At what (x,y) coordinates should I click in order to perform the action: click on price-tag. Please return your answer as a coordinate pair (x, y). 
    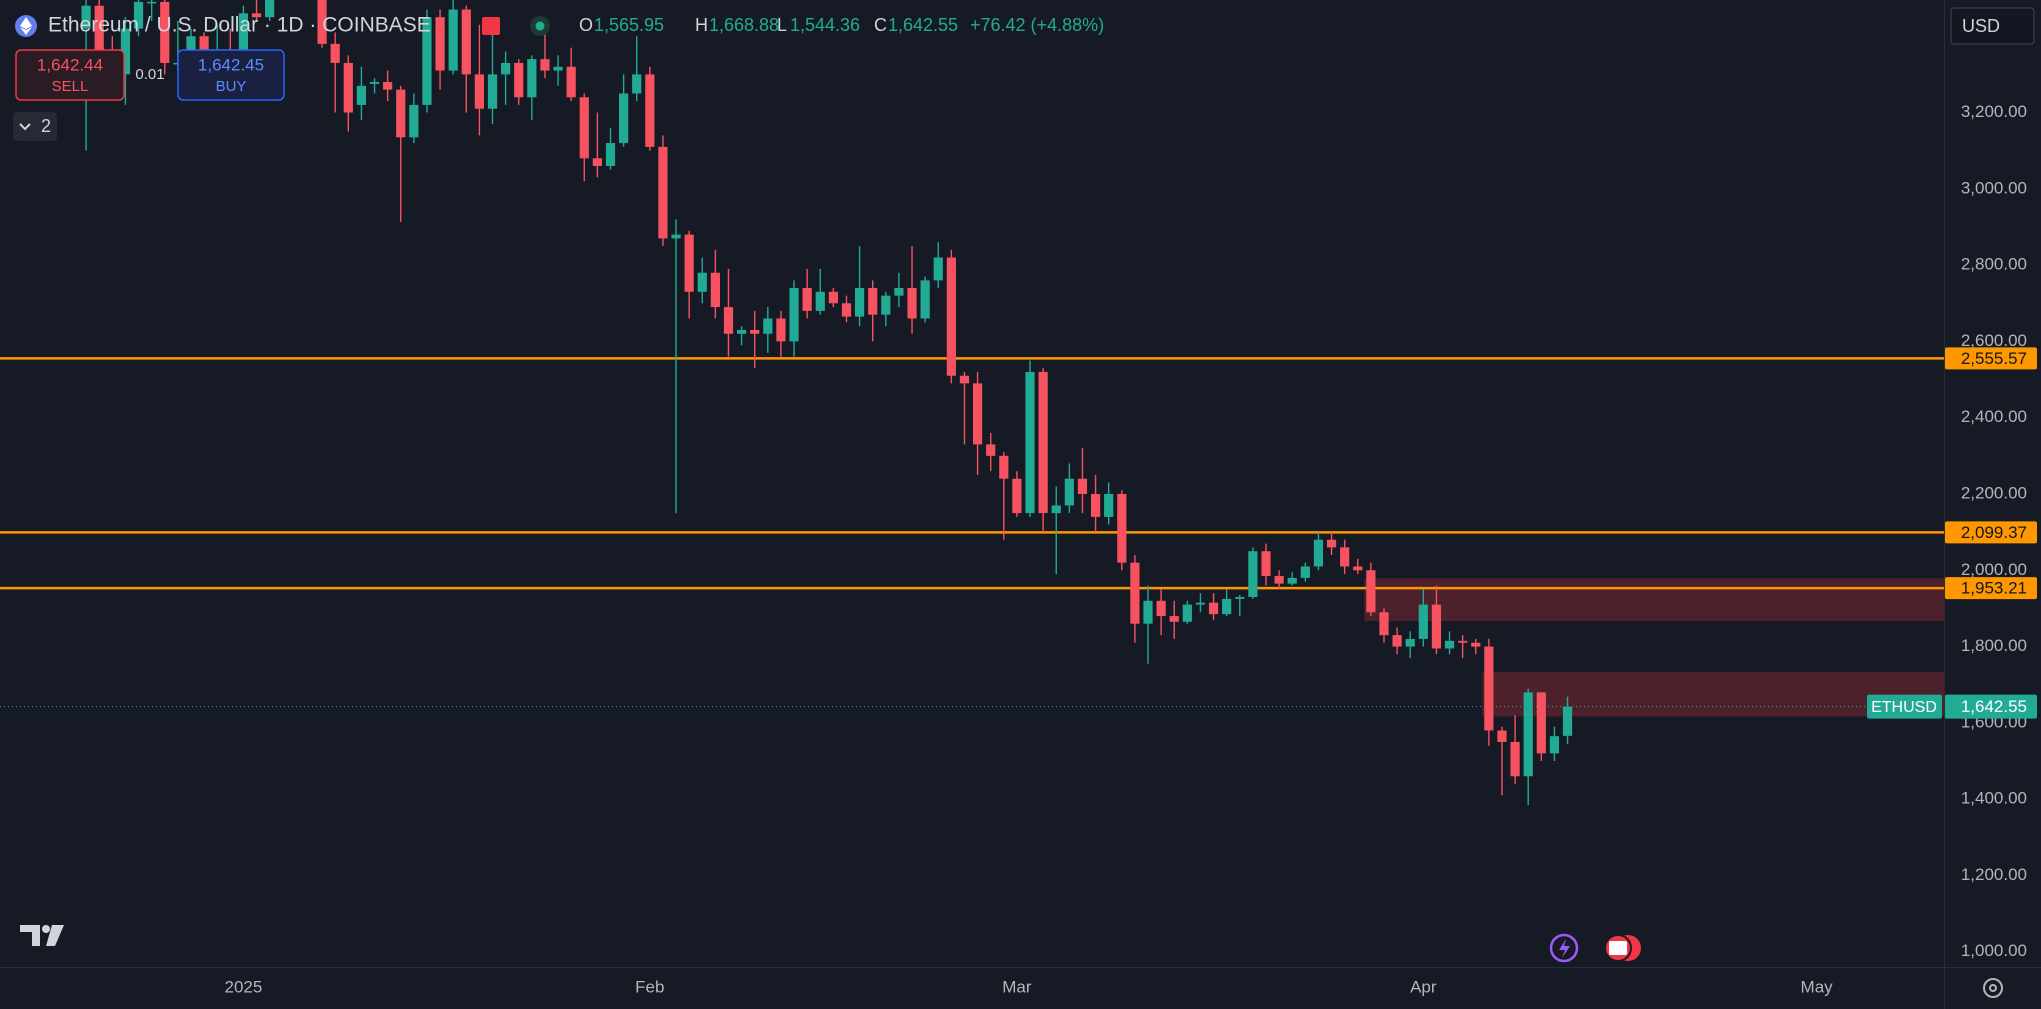
    Looking at the image, I should click on (1991, 358).